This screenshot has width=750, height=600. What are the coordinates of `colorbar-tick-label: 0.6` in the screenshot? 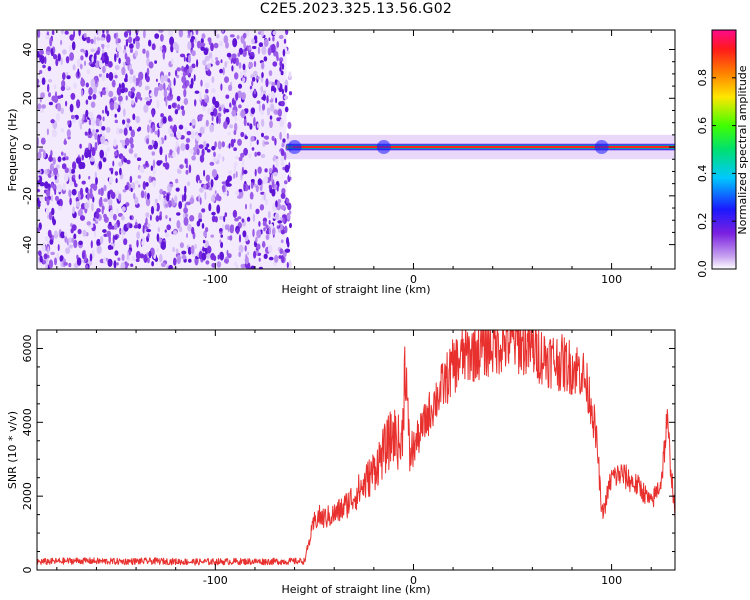 It's located at (702, 126).